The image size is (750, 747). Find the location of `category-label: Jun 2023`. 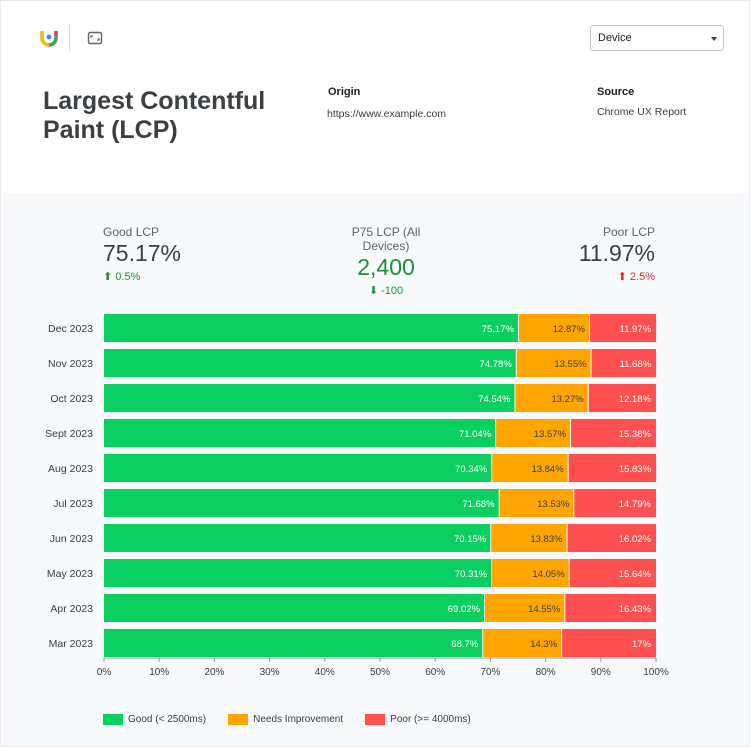

category-label: Jun 2023 is located at coordinates (71, 539).